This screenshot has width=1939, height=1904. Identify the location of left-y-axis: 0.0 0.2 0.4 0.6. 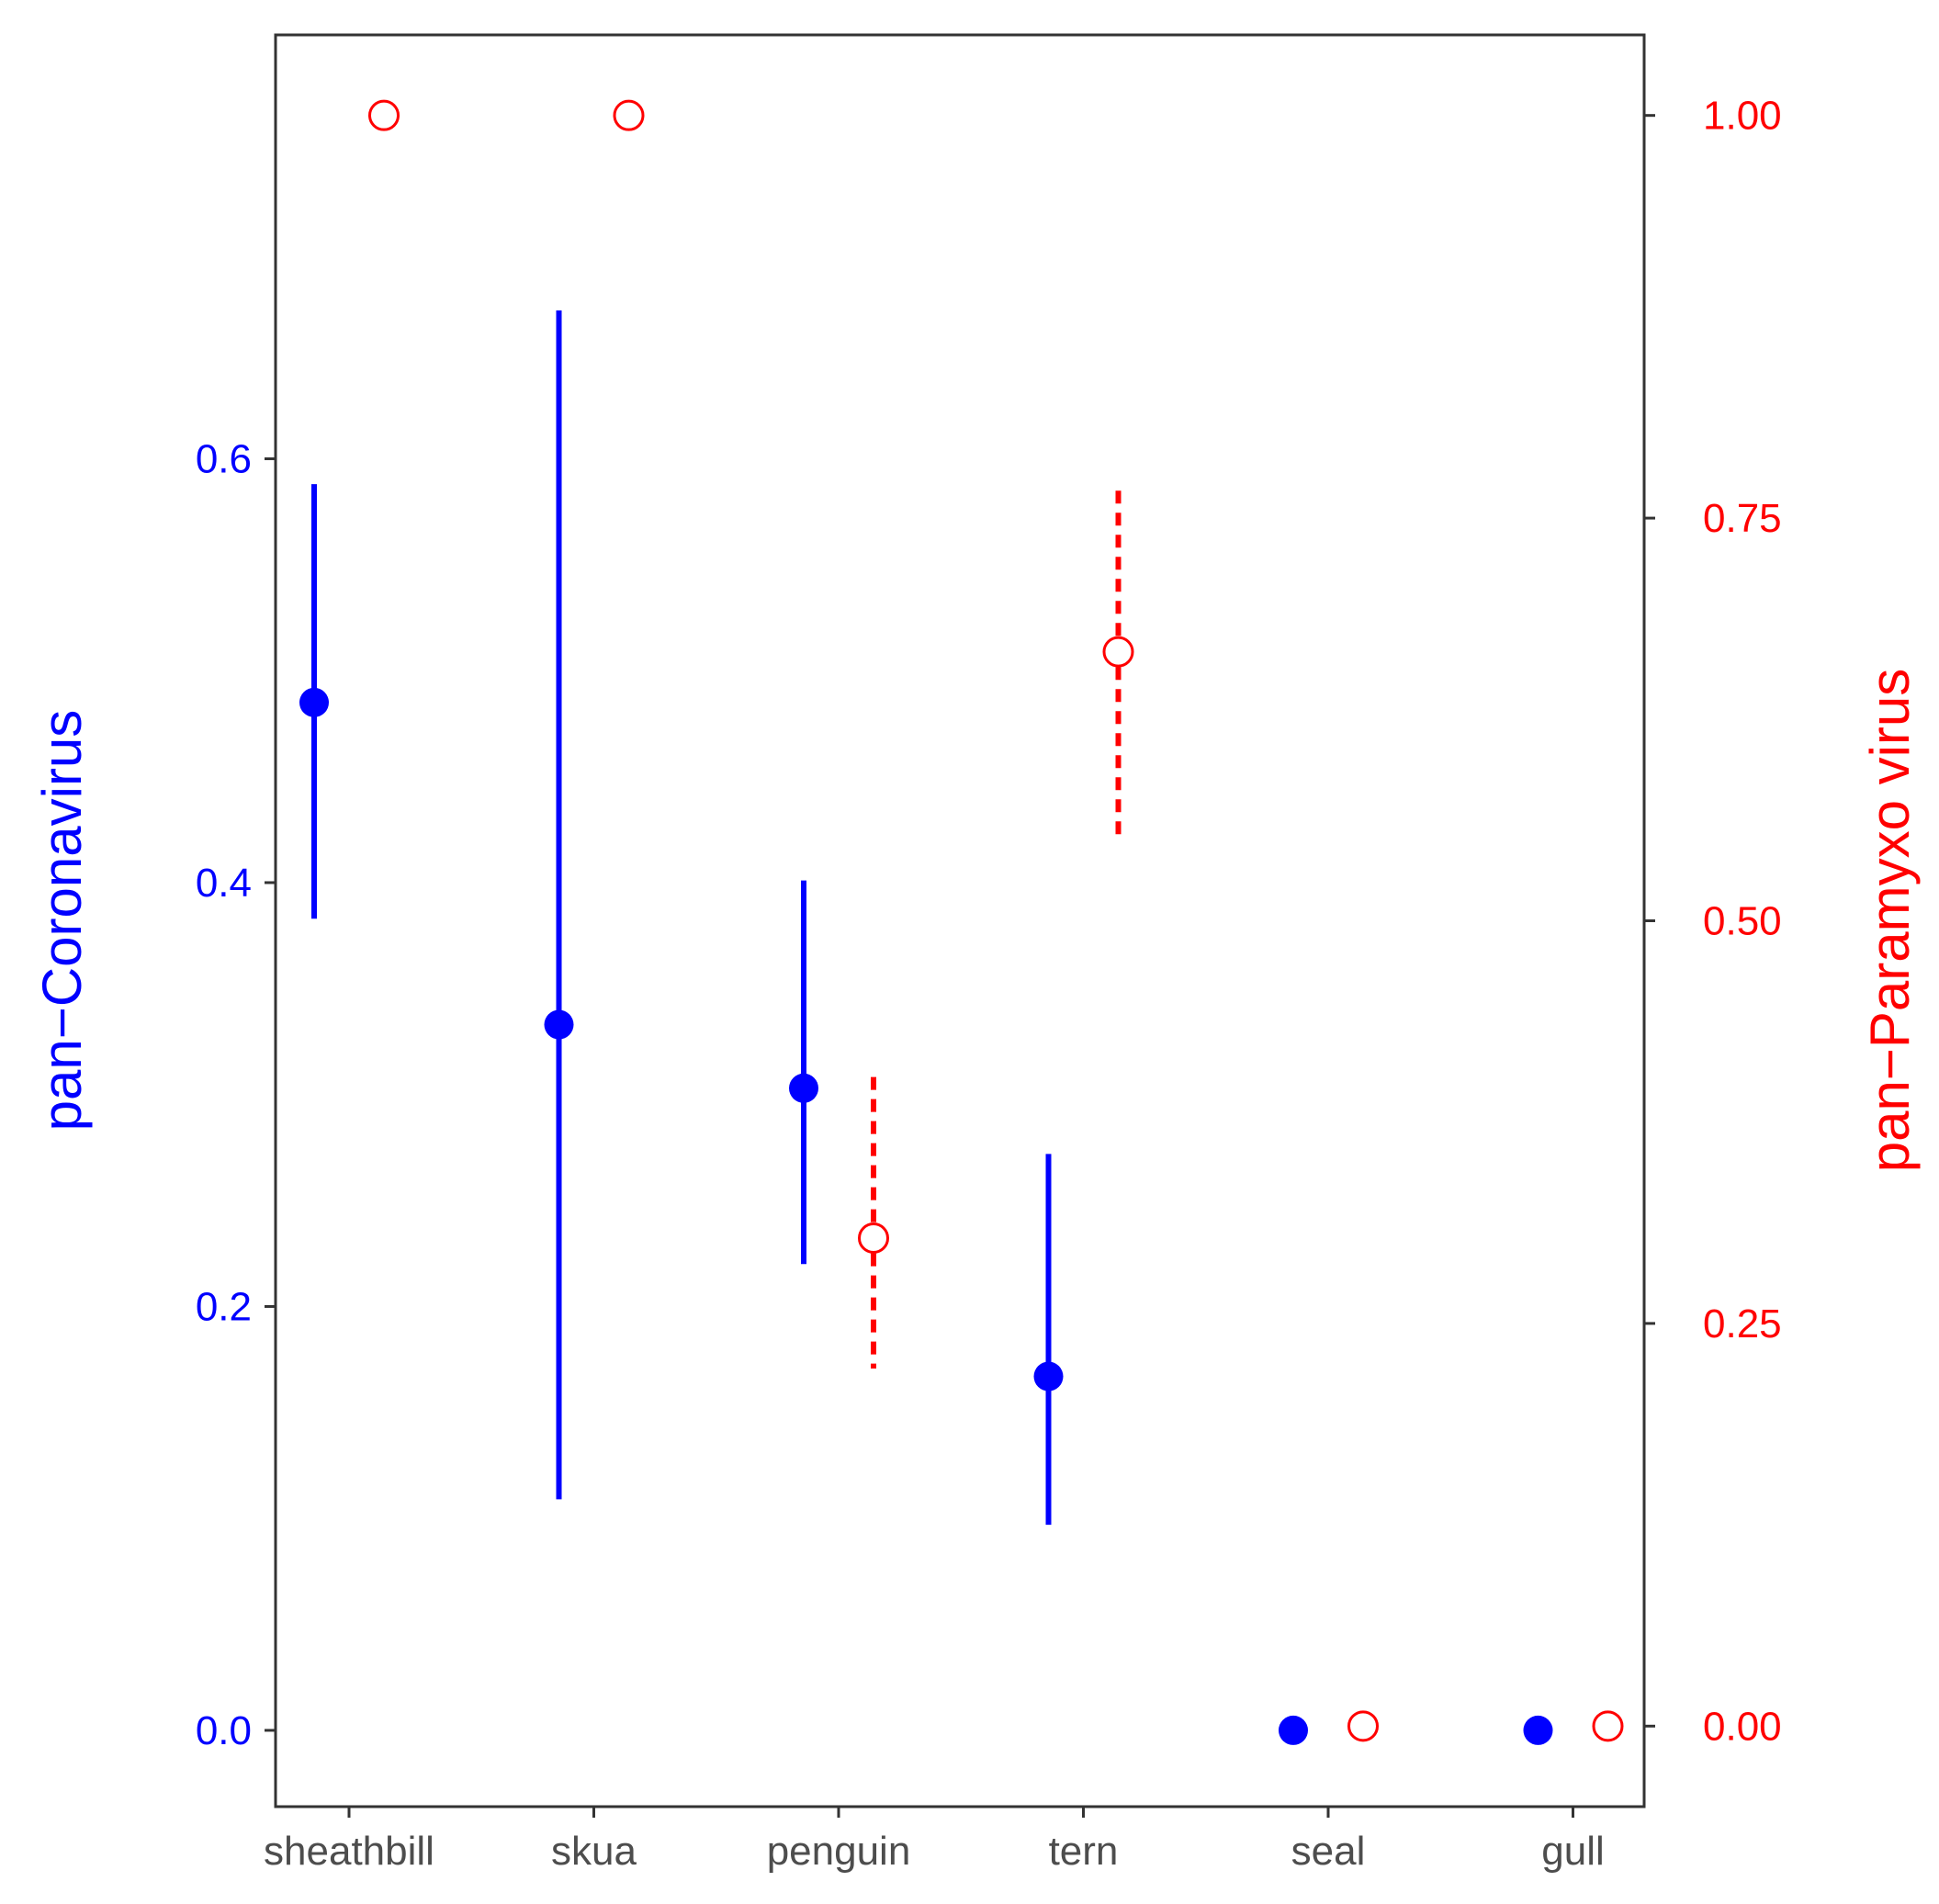
(236, 1094).